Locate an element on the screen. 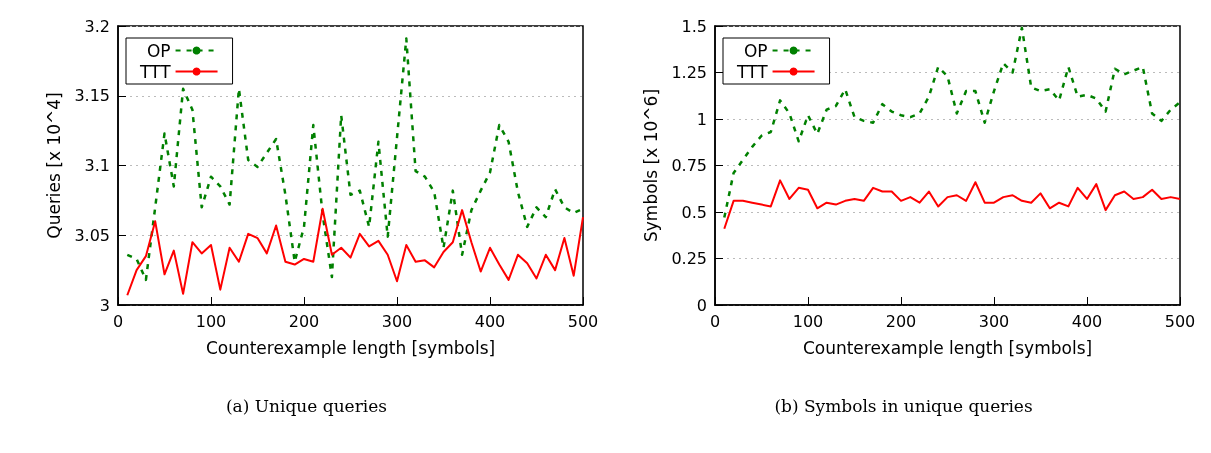  text: (a) Unique queries is located at coordinates (306, 405).